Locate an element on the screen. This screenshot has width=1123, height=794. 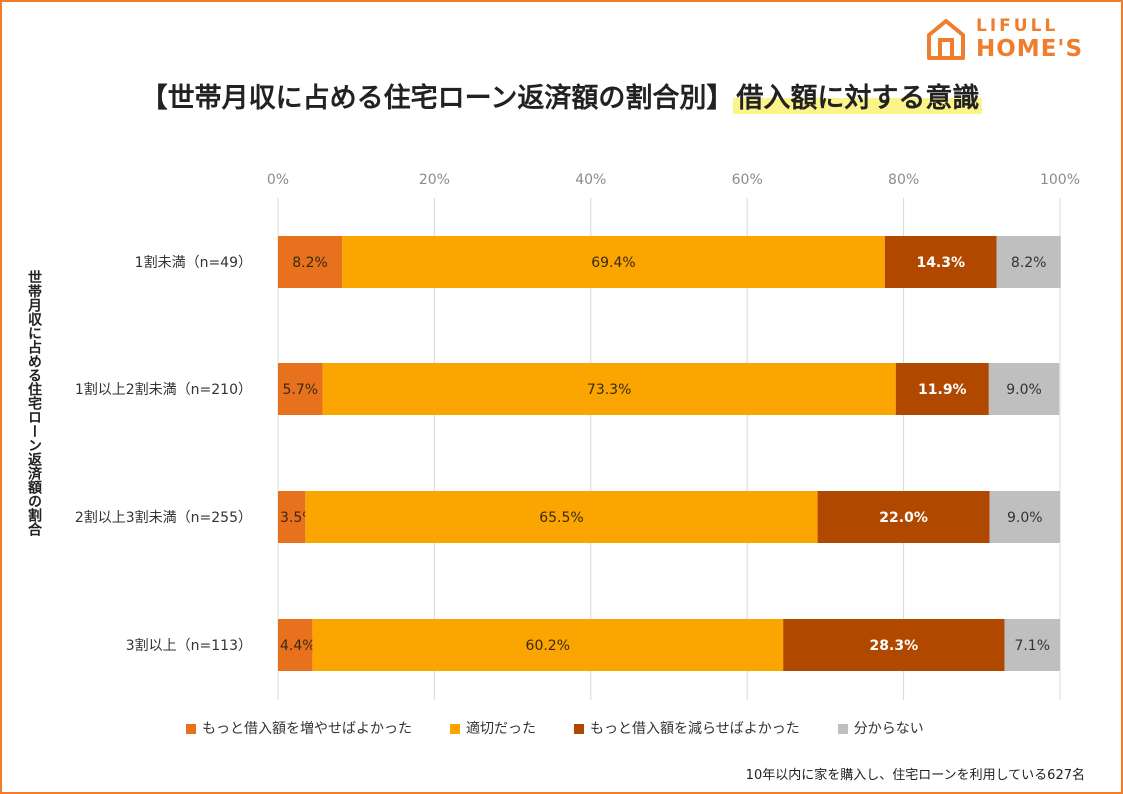
legend-item: もっと借入額を増やせばよかった is located at coordinates (299, 728).